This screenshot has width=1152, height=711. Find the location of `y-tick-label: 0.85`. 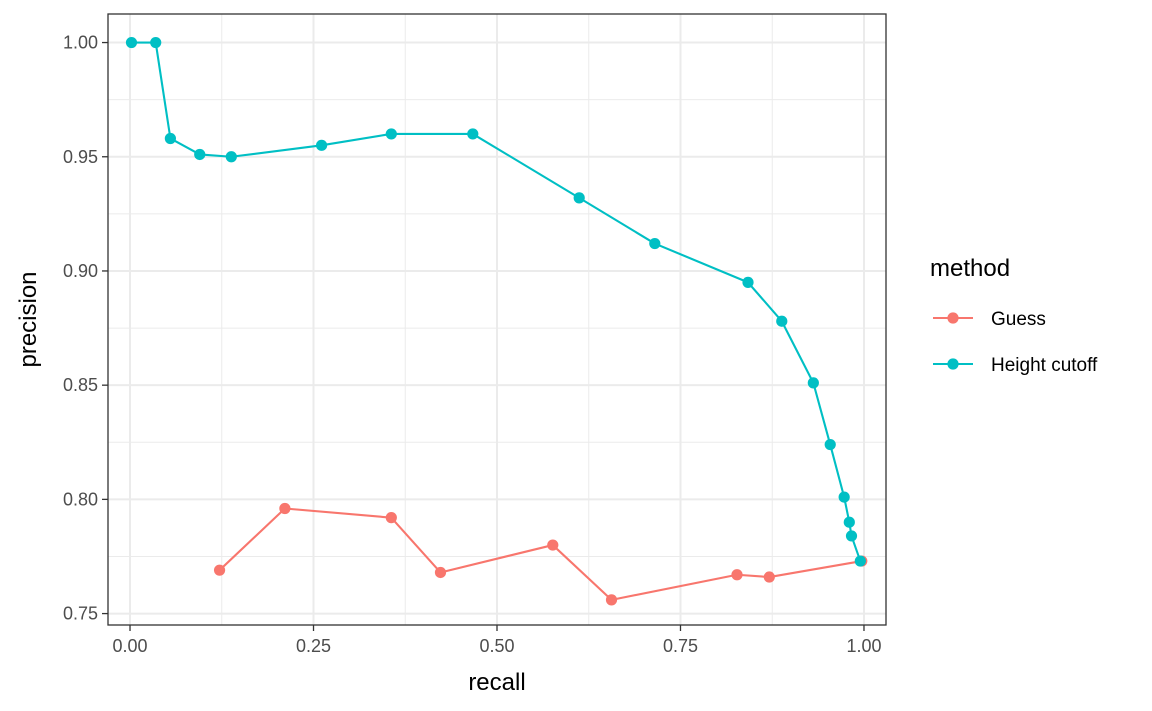

y-tick-label: 0.85 is located at coordinates (80, 385).